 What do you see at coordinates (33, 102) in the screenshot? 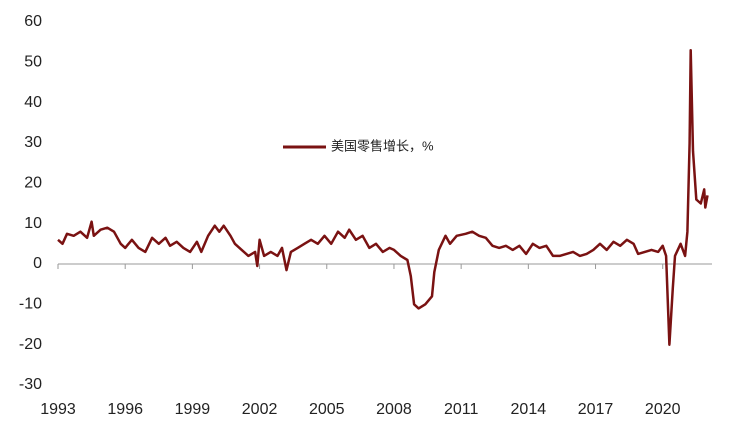
I see `y-tick-label: 40` at bounding box center [33, 102].